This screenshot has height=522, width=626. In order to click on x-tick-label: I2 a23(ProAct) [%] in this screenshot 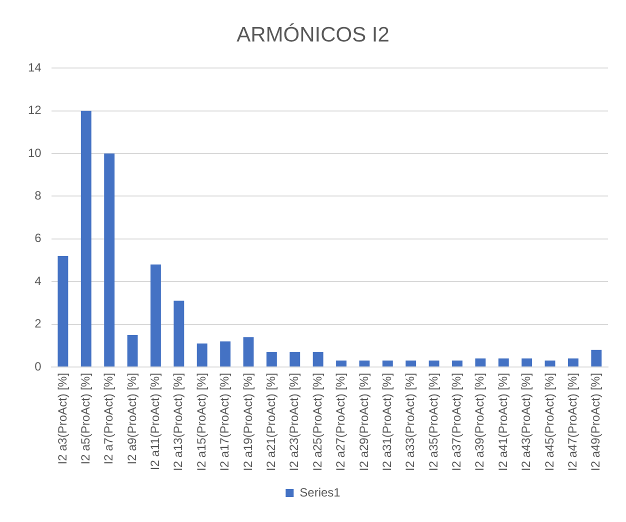, I will do `click(294, 422)`.